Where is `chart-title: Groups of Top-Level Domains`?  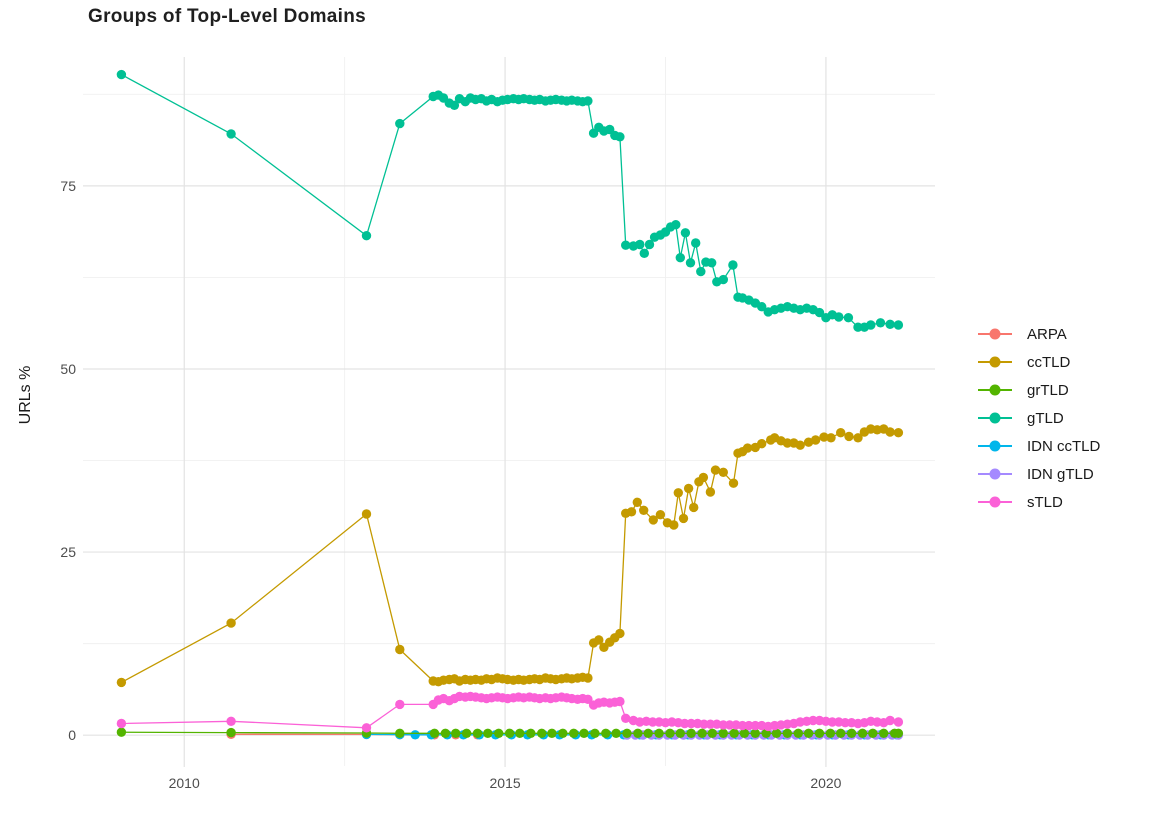 chart-title: Groups of Top-Level Domains is located at coordinates (227, 16).